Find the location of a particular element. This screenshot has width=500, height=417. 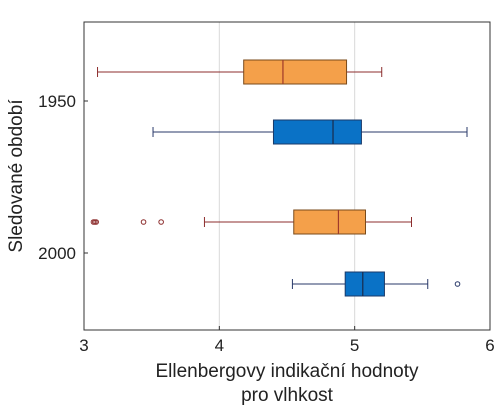

y-axis-label: Sledované období is located at coordinates (16, 176).